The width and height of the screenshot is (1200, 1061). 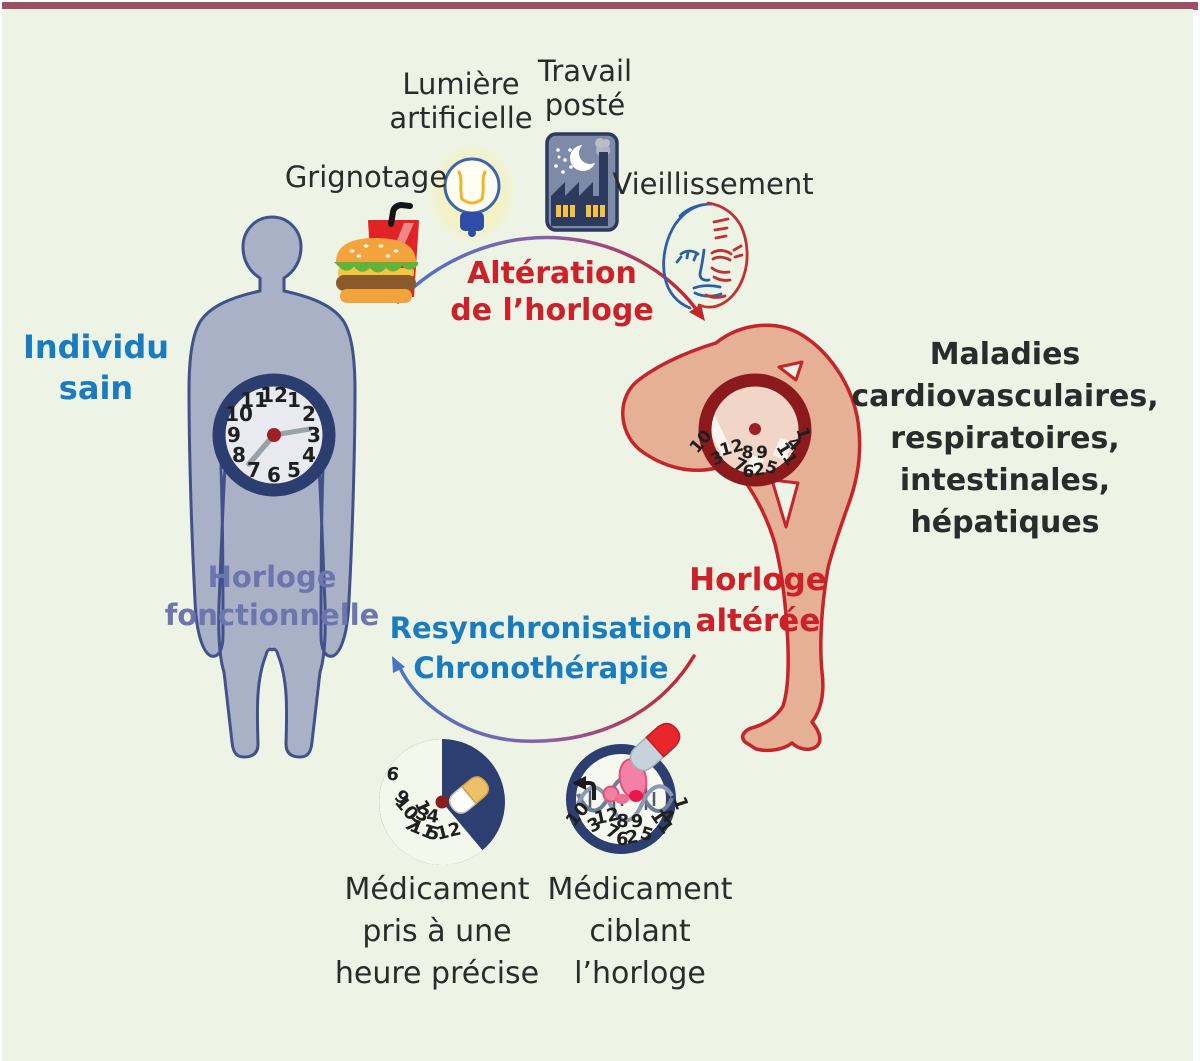 I want to click on factory-windows, so click(x=580, y=211).